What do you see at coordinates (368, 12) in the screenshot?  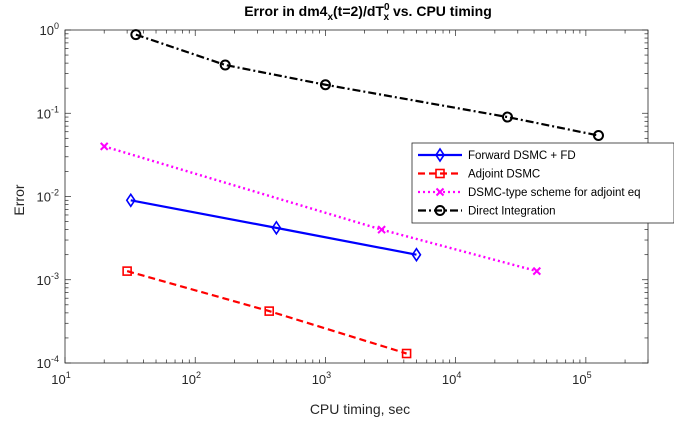 I see `chart-title: Error in dm4x(t=2)/dT0 x vs. CPU timing` at bounding box center [368, 12].